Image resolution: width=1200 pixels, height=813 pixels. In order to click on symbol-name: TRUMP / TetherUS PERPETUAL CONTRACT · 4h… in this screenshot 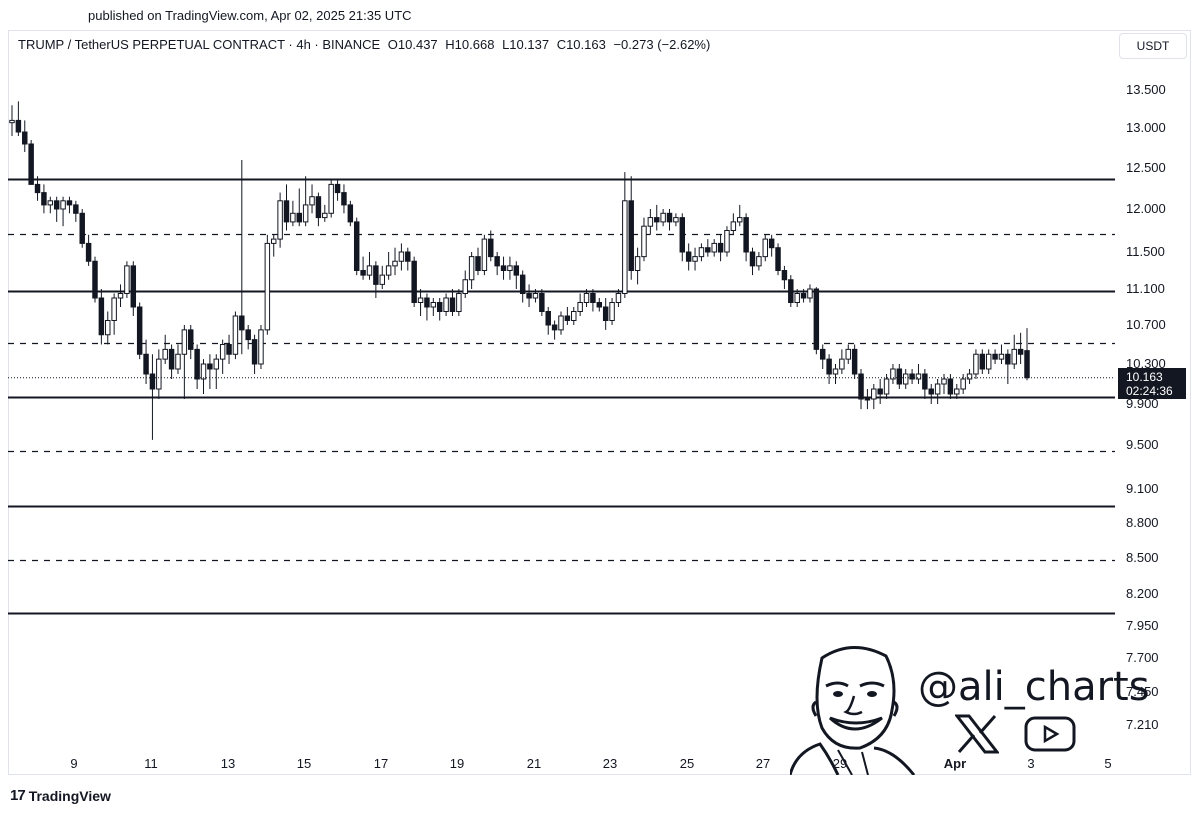, I will do `click(199, 44)`.